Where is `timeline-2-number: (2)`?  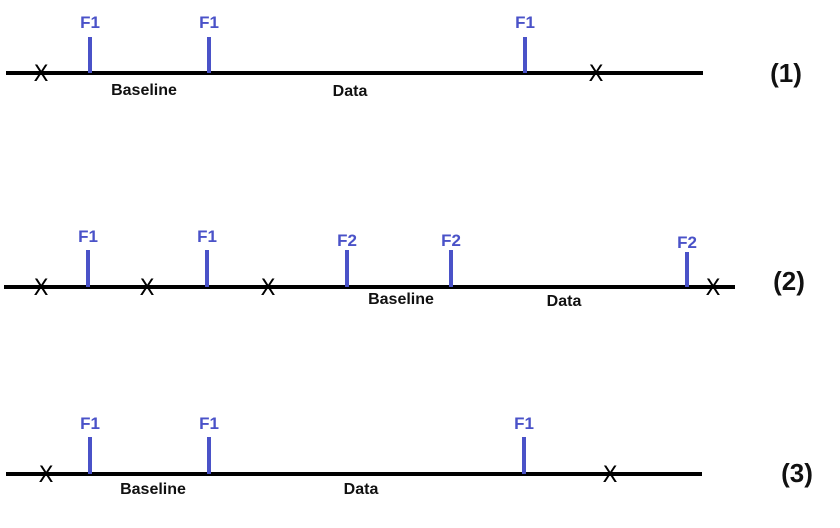
timeline-2-number: (2) is located at coordinates (789, 281).